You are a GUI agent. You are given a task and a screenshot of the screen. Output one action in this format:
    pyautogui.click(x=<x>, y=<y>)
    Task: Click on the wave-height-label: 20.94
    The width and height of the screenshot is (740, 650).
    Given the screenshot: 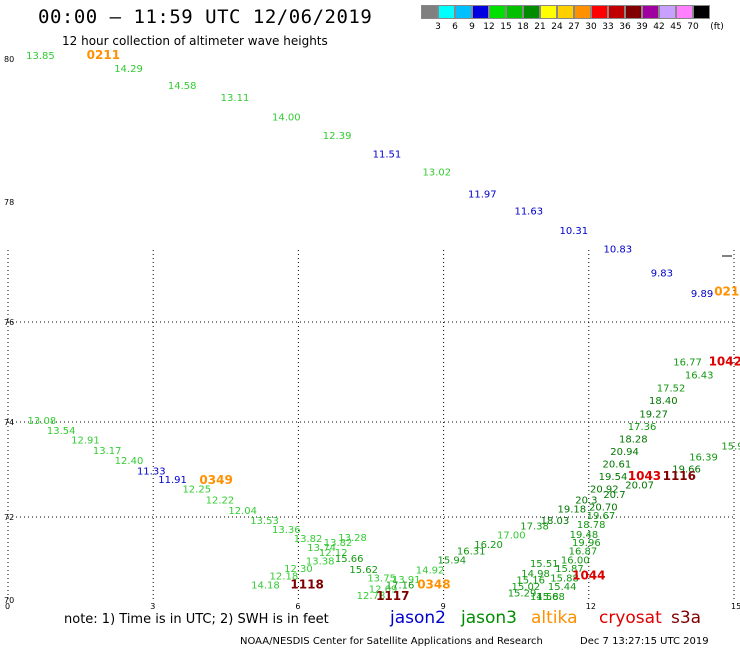 What is the action you would take?
    pyautogui.click(x=624, y=452)
    